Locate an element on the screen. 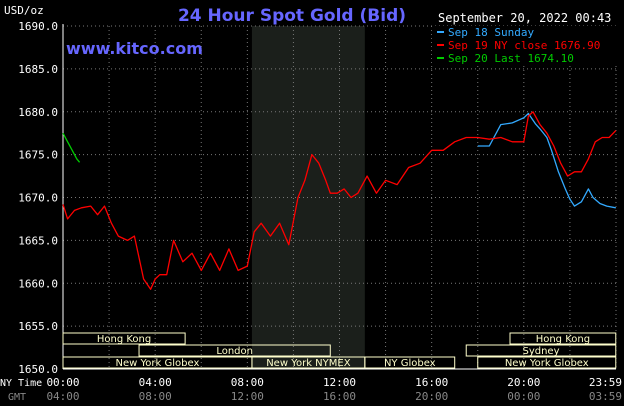  x-tick-gmt: 04:00 is located at coordinates (62, 396).